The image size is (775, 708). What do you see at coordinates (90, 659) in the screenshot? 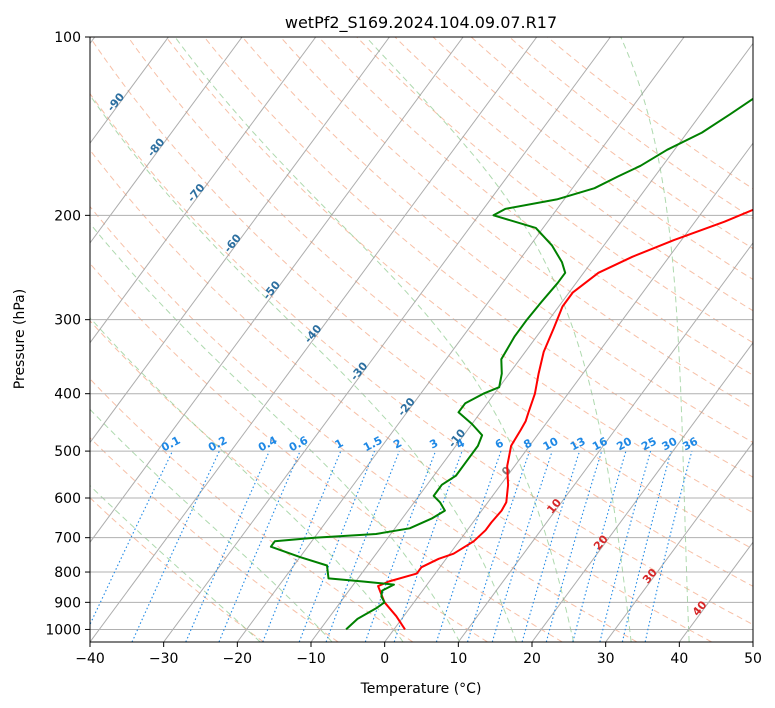
I see `x-tick-label: −40` at bounding box center [90, 659].